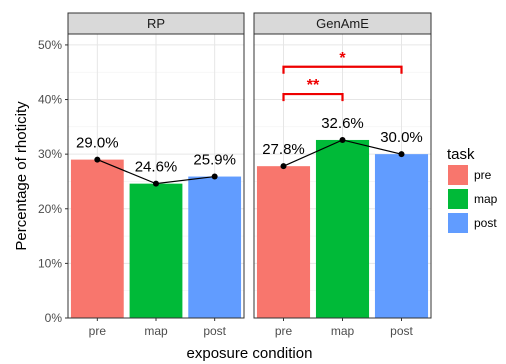 The height and width of the screenshot is (364, 506). Describe the element at coordinates (21, 176) in the screenshot. I see `y-axis-title: Percentage of rhoticity` at that location.